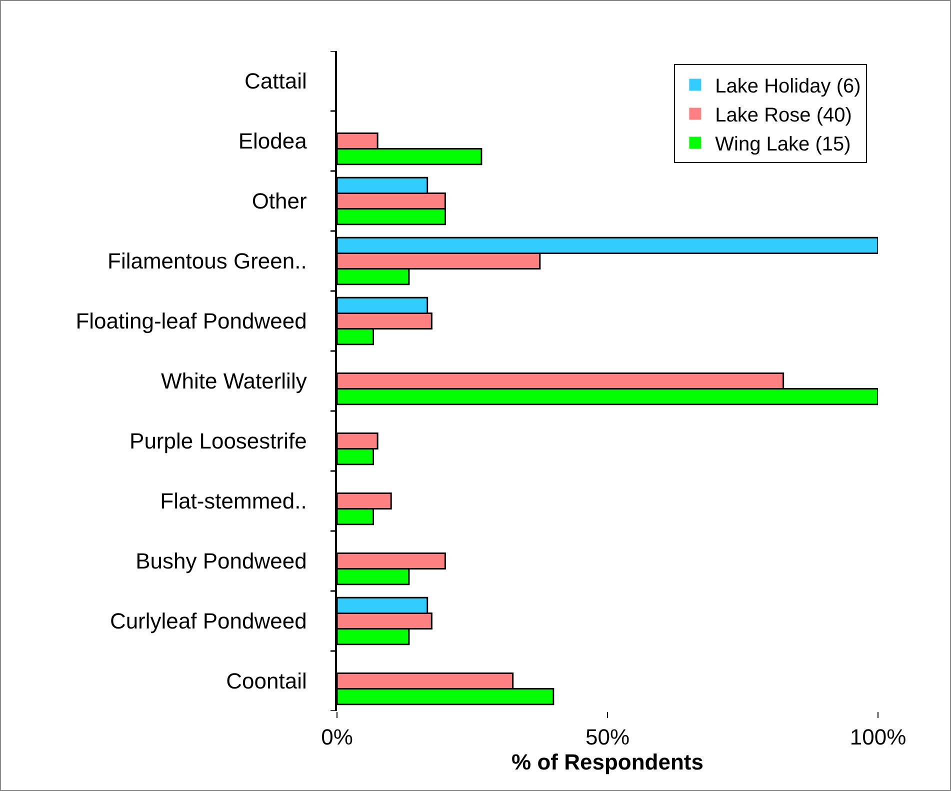 Image resolution: width=951 pixels, height=791 pixels. What do you see at coordinates (191, 321) in the screenshot?
I see `y-tick-label: Floating-leaf Pondweed` at bounding box center [191, 321].